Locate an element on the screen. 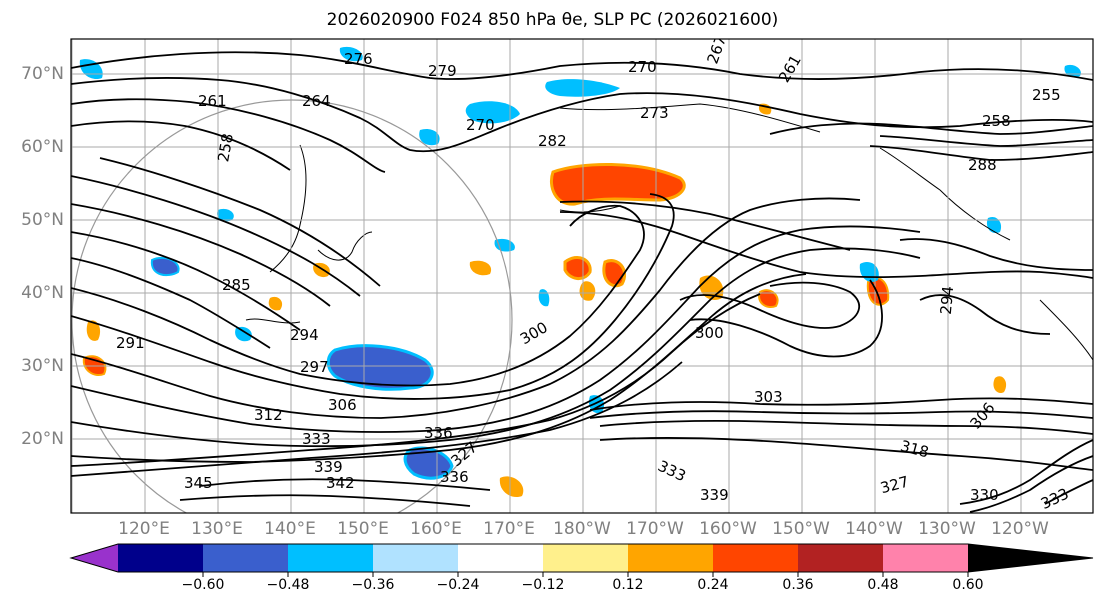  lon-label: 180°W is located at coordinates (582, 529).